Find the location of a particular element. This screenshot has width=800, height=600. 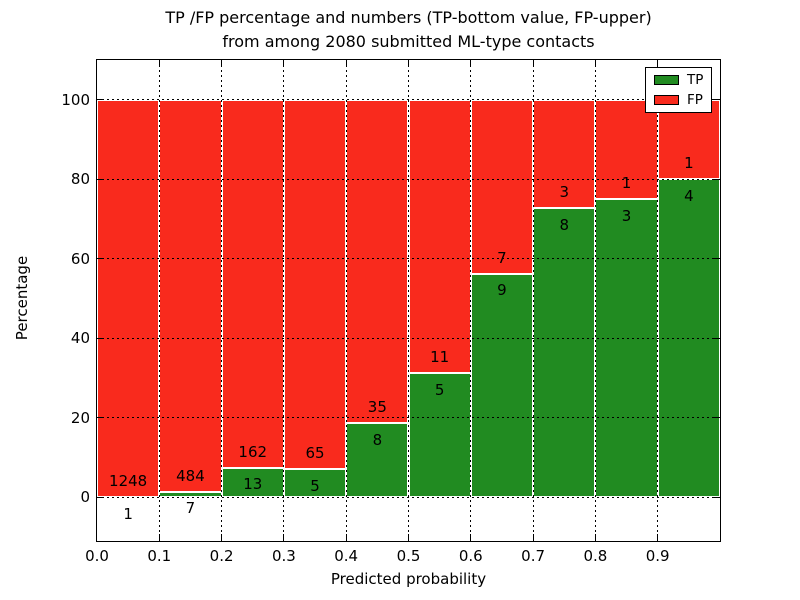

fp-legend-swatch is located at coordinates (666, 100).